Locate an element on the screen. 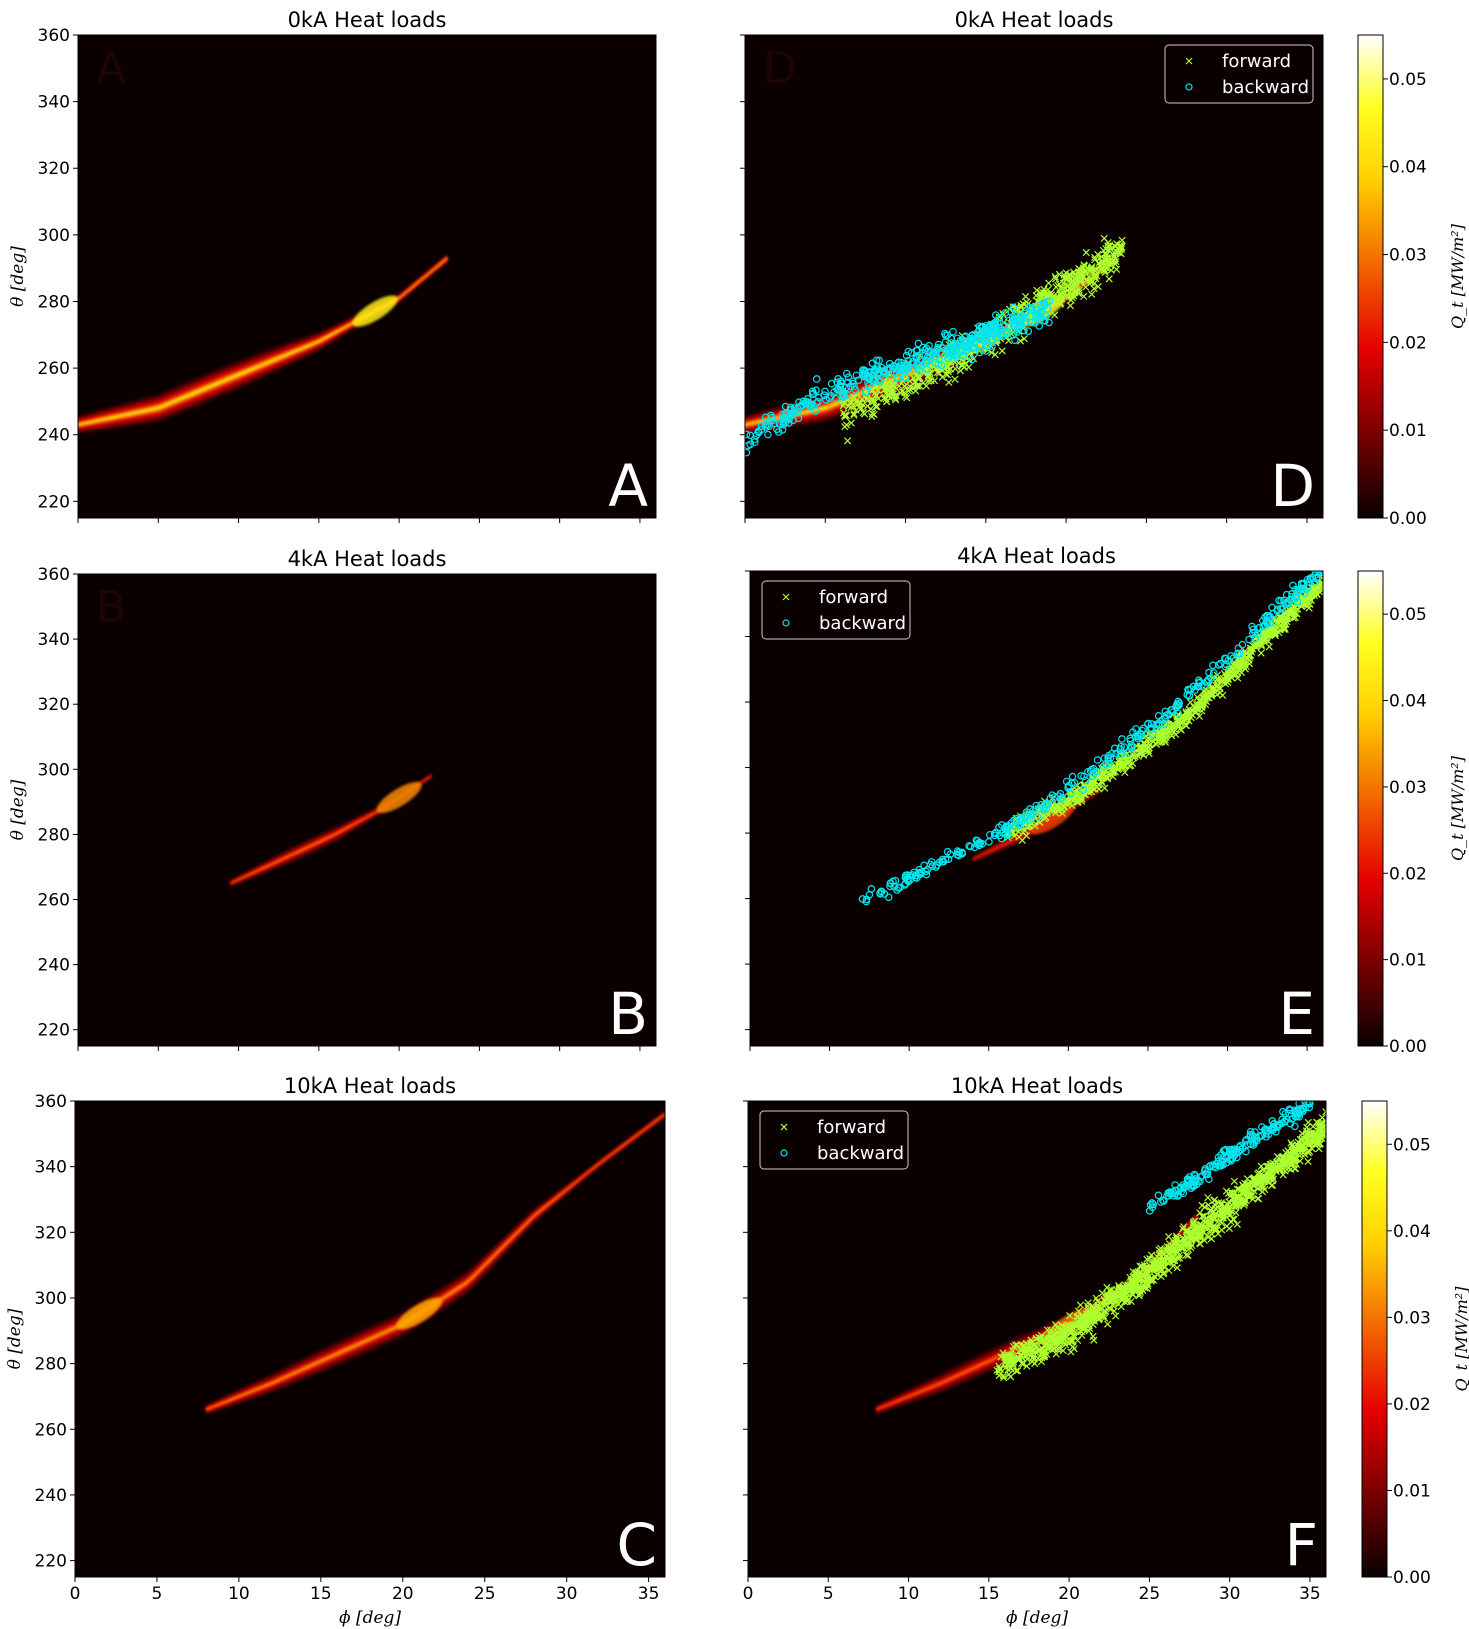 The width and height of the screenshot is (1469, 1629). legend: forward backward is located at coordinates (1239, 74).